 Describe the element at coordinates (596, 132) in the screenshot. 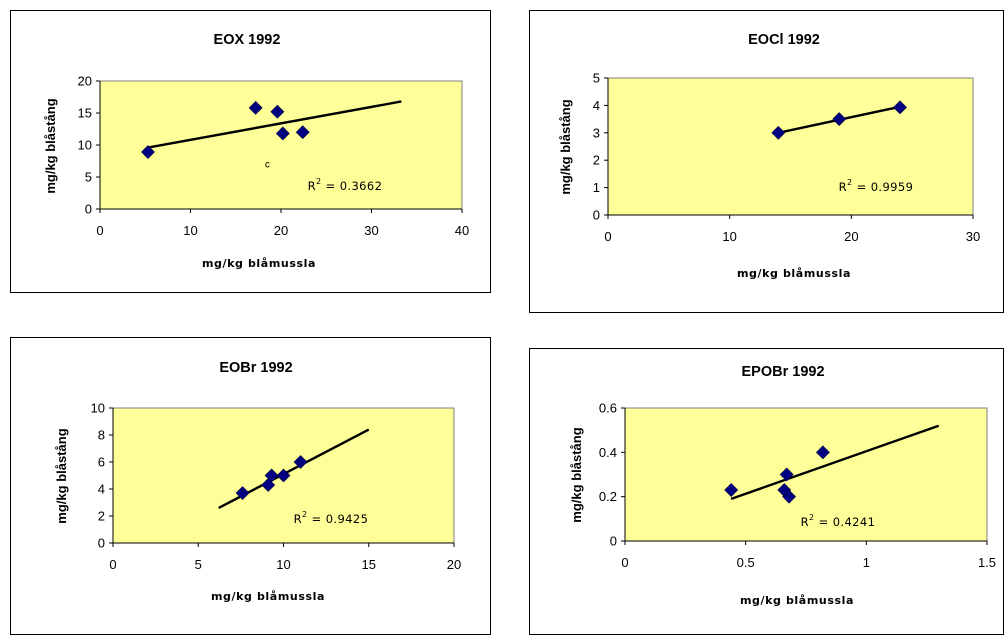

I see `y-tick-label: 3` at that location.